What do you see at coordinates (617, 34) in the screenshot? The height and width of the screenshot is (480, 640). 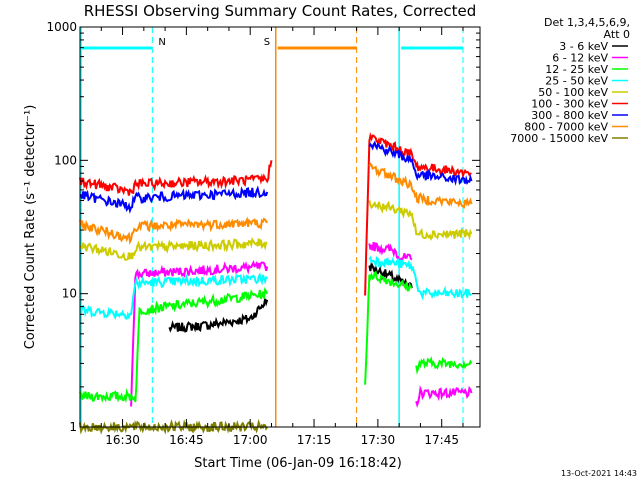 I see `legend-header-line-2: Att 0` at bounding box center [617, 34].